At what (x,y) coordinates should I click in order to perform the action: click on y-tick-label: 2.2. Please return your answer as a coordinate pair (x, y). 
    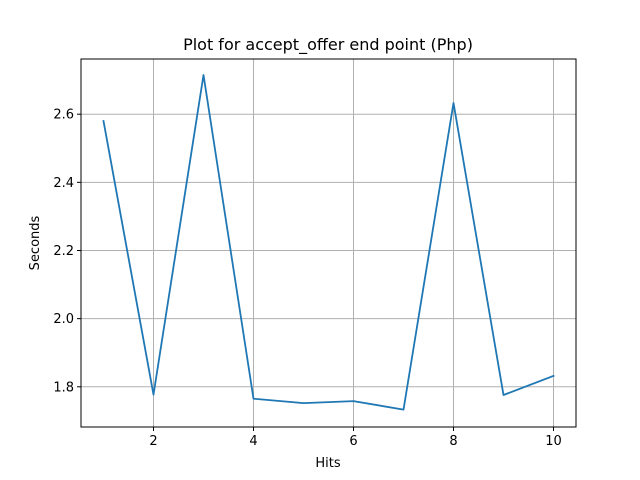
    Looking at the image, I should click on (63, 251).